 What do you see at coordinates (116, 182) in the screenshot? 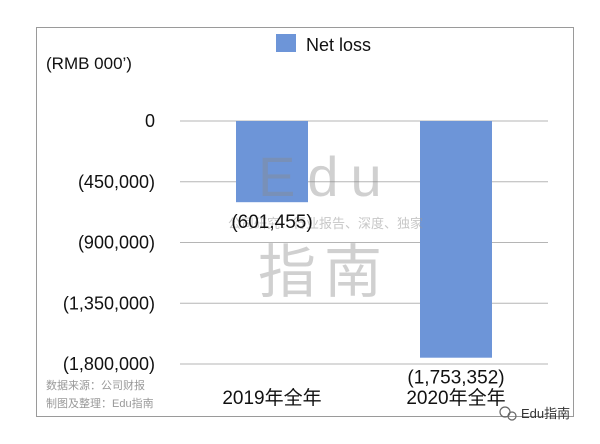
I see `y-tick-label: (450,000)` at bounding box center [116, 182].